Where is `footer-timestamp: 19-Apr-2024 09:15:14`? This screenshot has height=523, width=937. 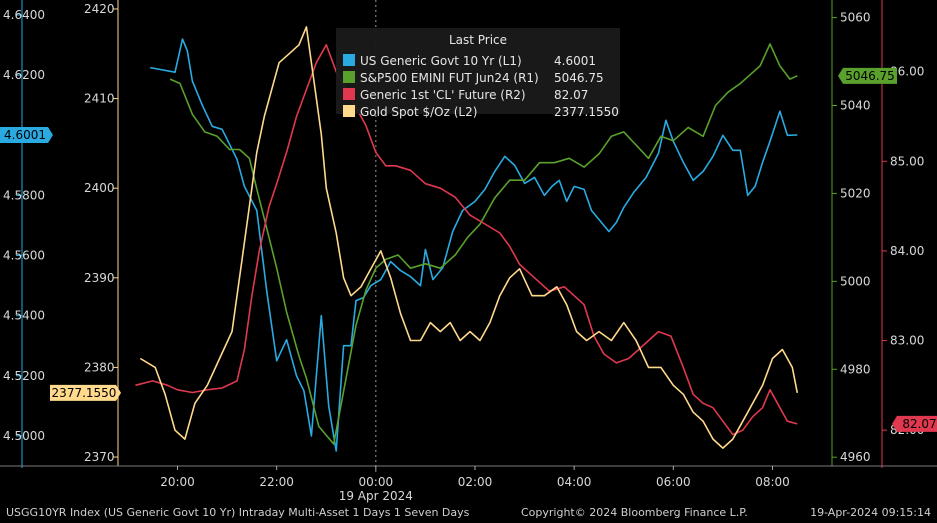
footer-timestamp: 19-Apr-2024 09:15:14 is located at coordinates (870, 512).